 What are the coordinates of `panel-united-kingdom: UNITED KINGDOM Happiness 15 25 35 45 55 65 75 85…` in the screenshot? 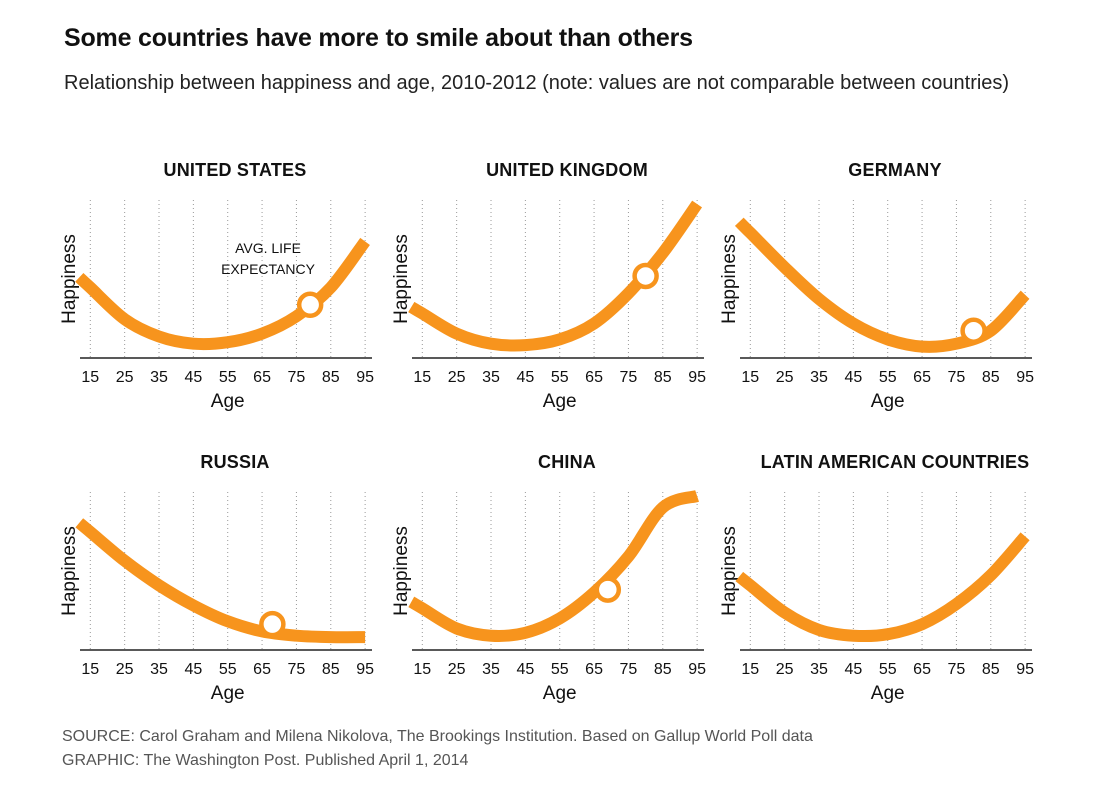 It's located at (556, 286).